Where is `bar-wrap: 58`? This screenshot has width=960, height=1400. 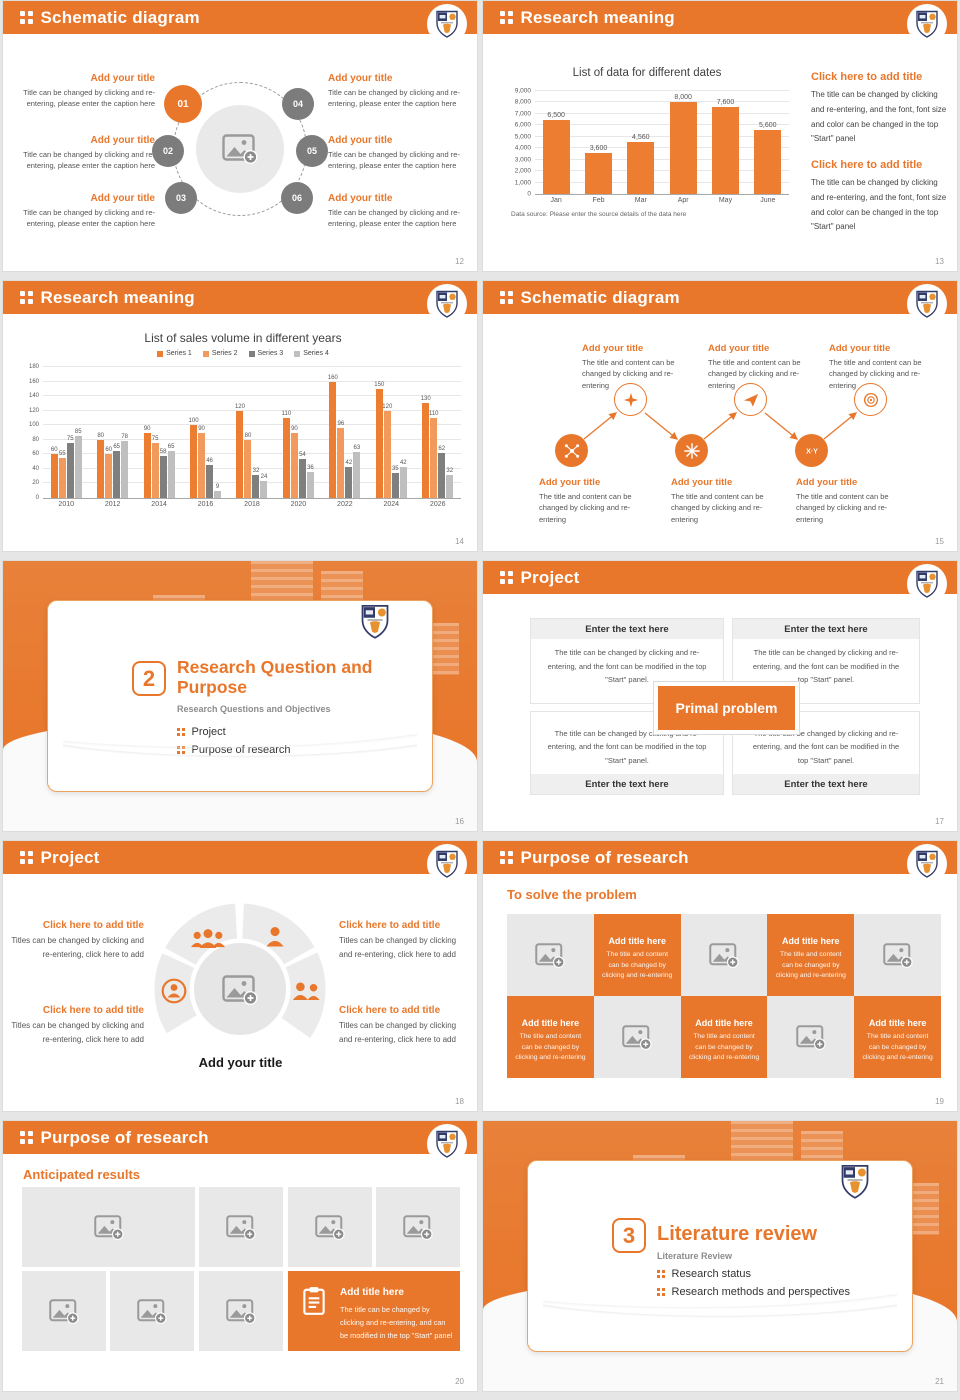
bar-wrap: 58 is located at coordinates (163, 432).